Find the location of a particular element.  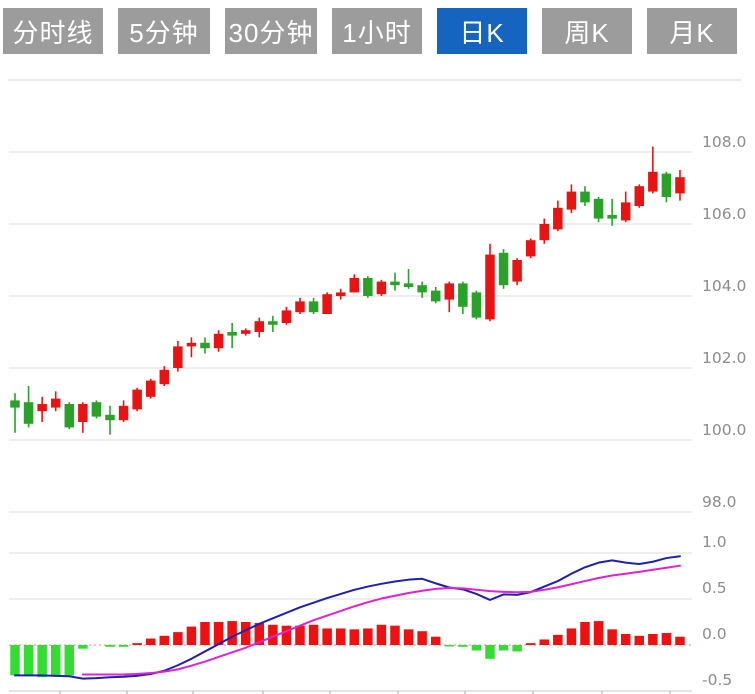

period-tabbar: 分时线 5分钟 30分钟 1小时 日K 周K 月K is located at coordinates (370, 31).